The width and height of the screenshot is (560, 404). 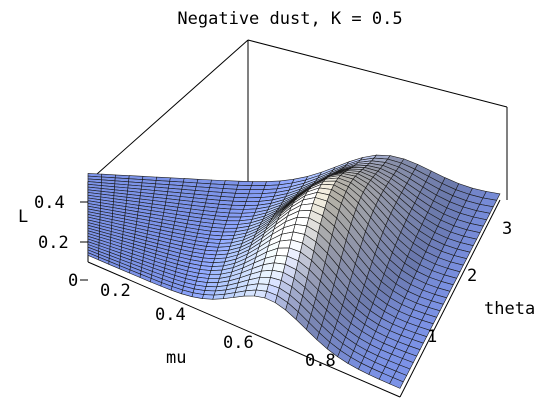 What do you see at coordinates (320, 361) in the screenshot?
I see `x-tick-label: 0.8` at bounding box center [320, 361].